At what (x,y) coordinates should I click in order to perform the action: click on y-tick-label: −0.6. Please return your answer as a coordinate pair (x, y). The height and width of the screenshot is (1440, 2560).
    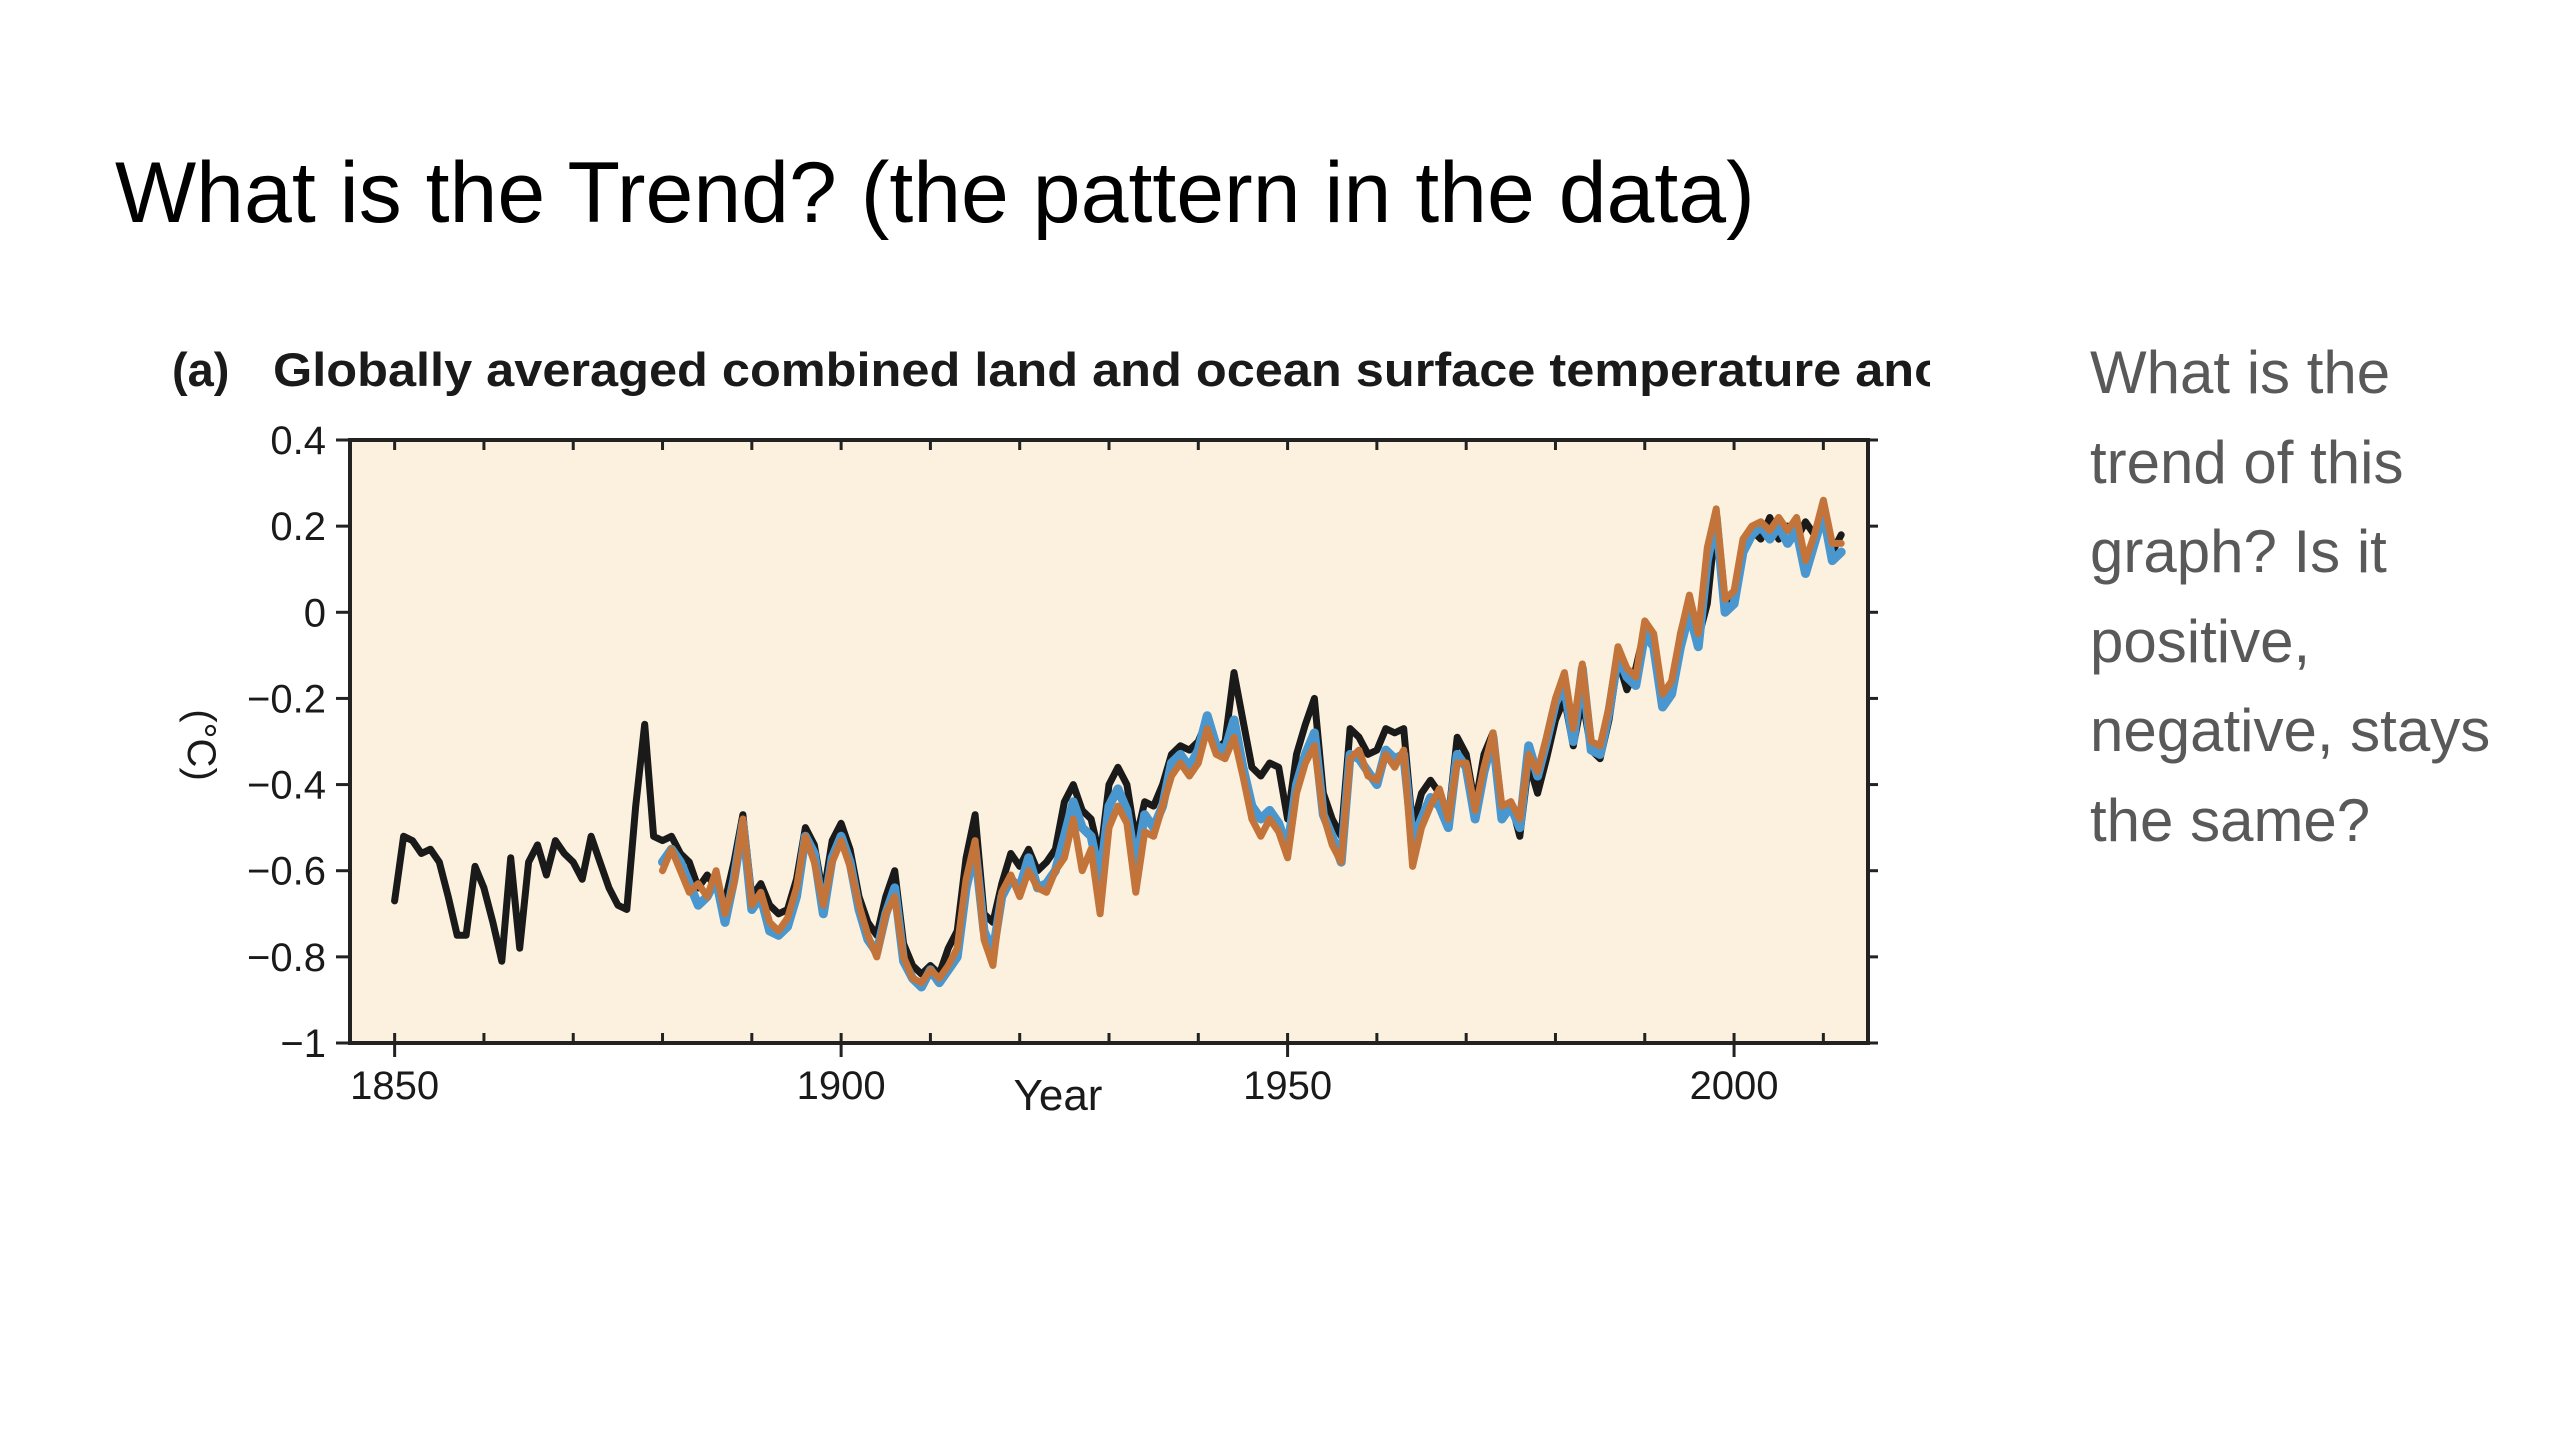
    Looking at the image, I should click on (286, 872).